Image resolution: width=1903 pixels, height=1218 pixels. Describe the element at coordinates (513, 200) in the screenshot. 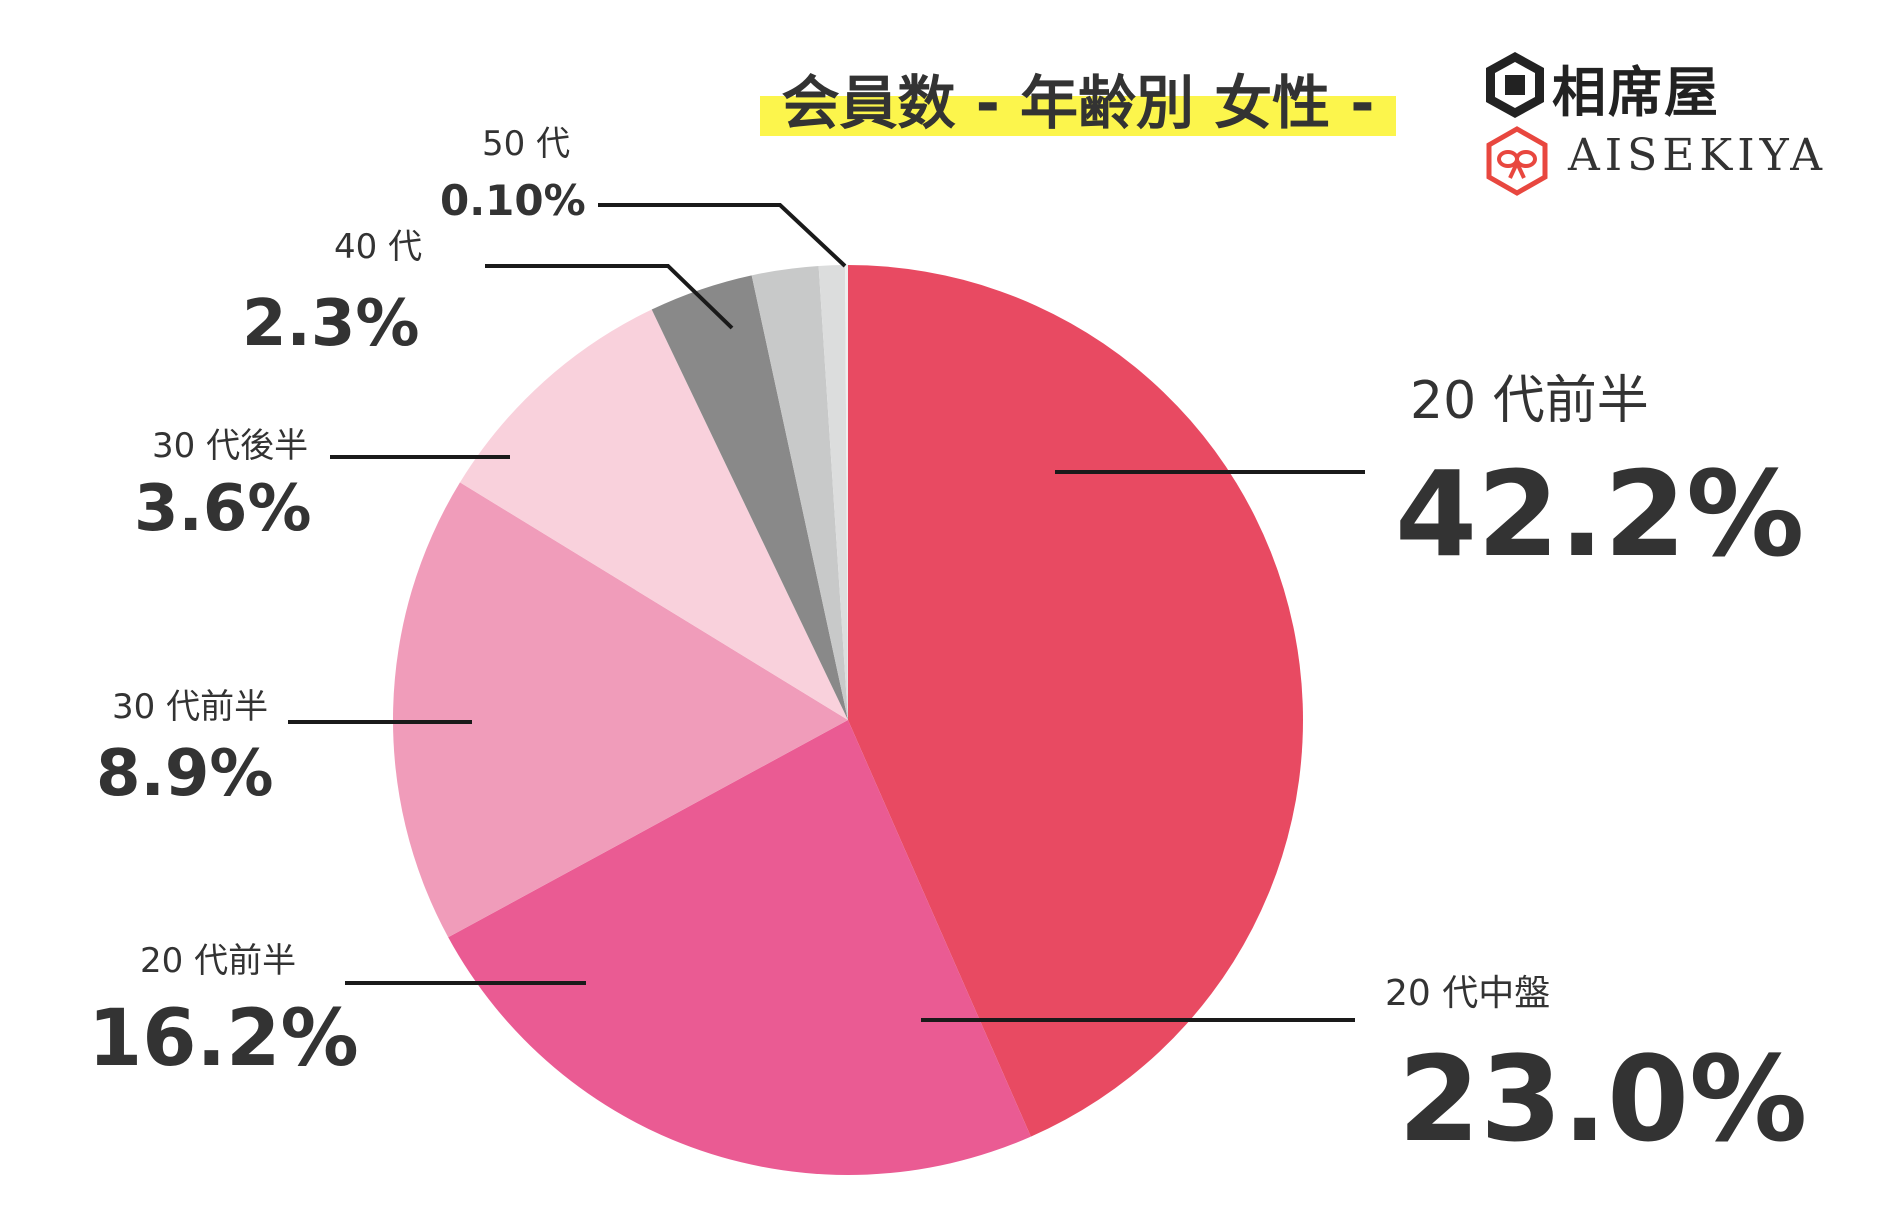

I see `slice-value-label-7: 0.10%` at that location.